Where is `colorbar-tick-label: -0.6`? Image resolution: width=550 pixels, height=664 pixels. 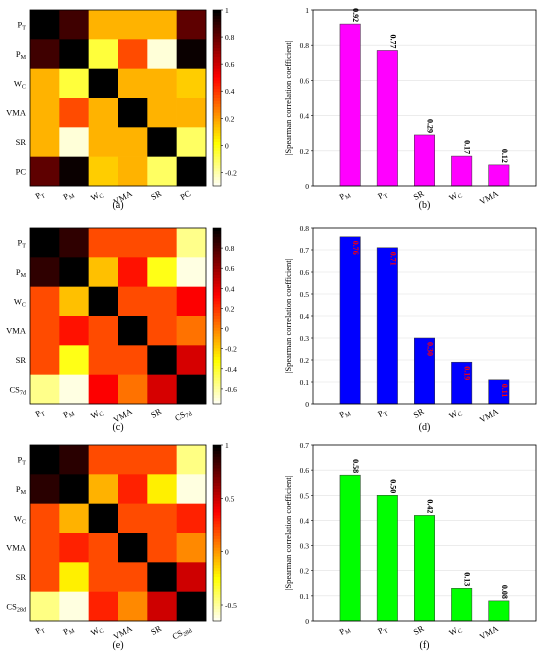
colorbar-tick-label: -0.6 is located at coordinates (231, 389).